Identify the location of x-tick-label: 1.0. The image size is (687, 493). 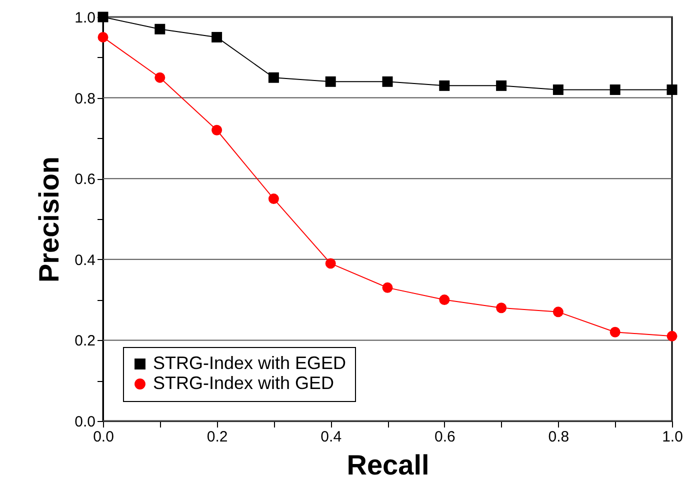
(672, 437).